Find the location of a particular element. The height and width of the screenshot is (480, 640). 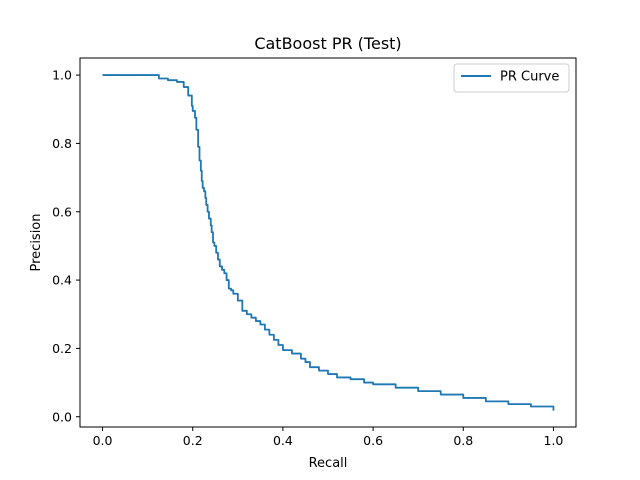

legend-label: PR Curve is located at coordinates (529, 77).